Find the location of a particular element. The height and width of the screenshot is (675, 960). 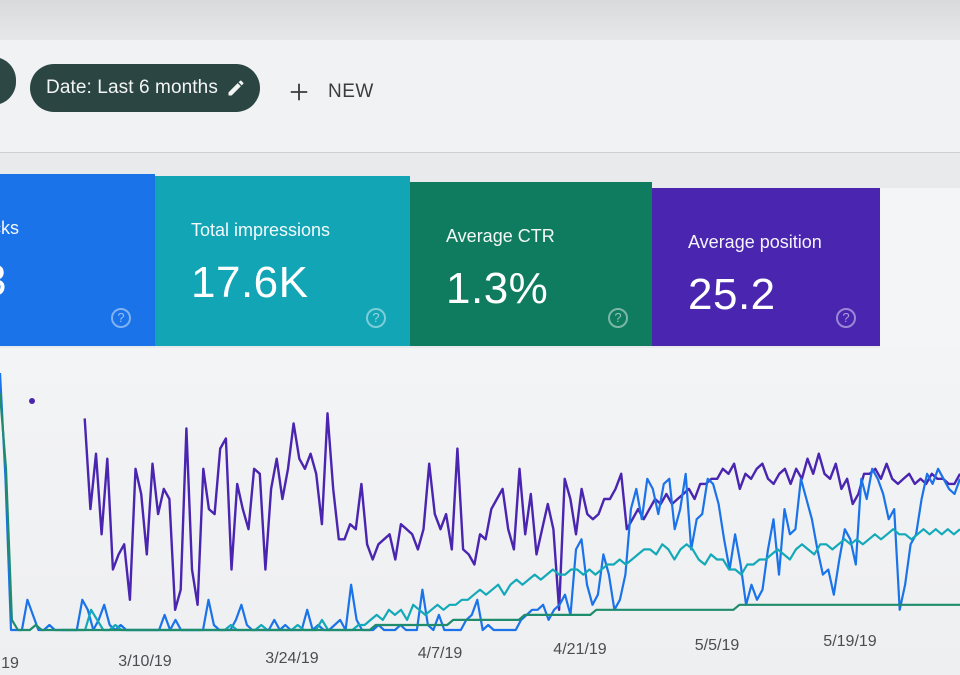

new-filter-button: NEW is located at coordinates (331, 92).